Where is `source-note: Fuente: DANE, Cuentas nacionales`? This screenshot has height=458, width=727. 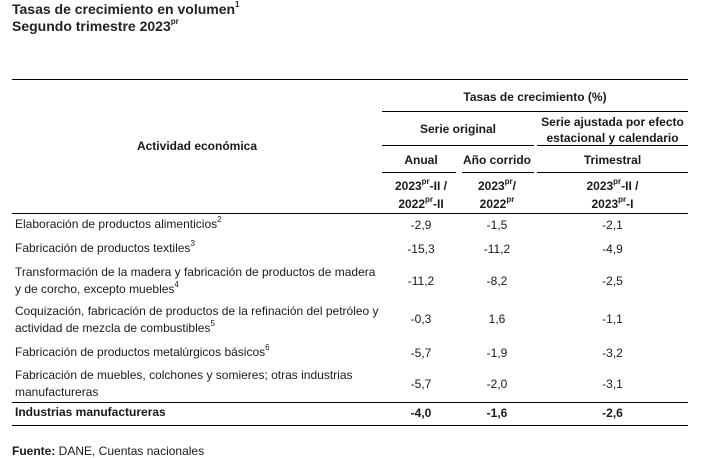 source-note: Fuente: DANE, Cuentas nacionales is located at coordinates (108, 451).